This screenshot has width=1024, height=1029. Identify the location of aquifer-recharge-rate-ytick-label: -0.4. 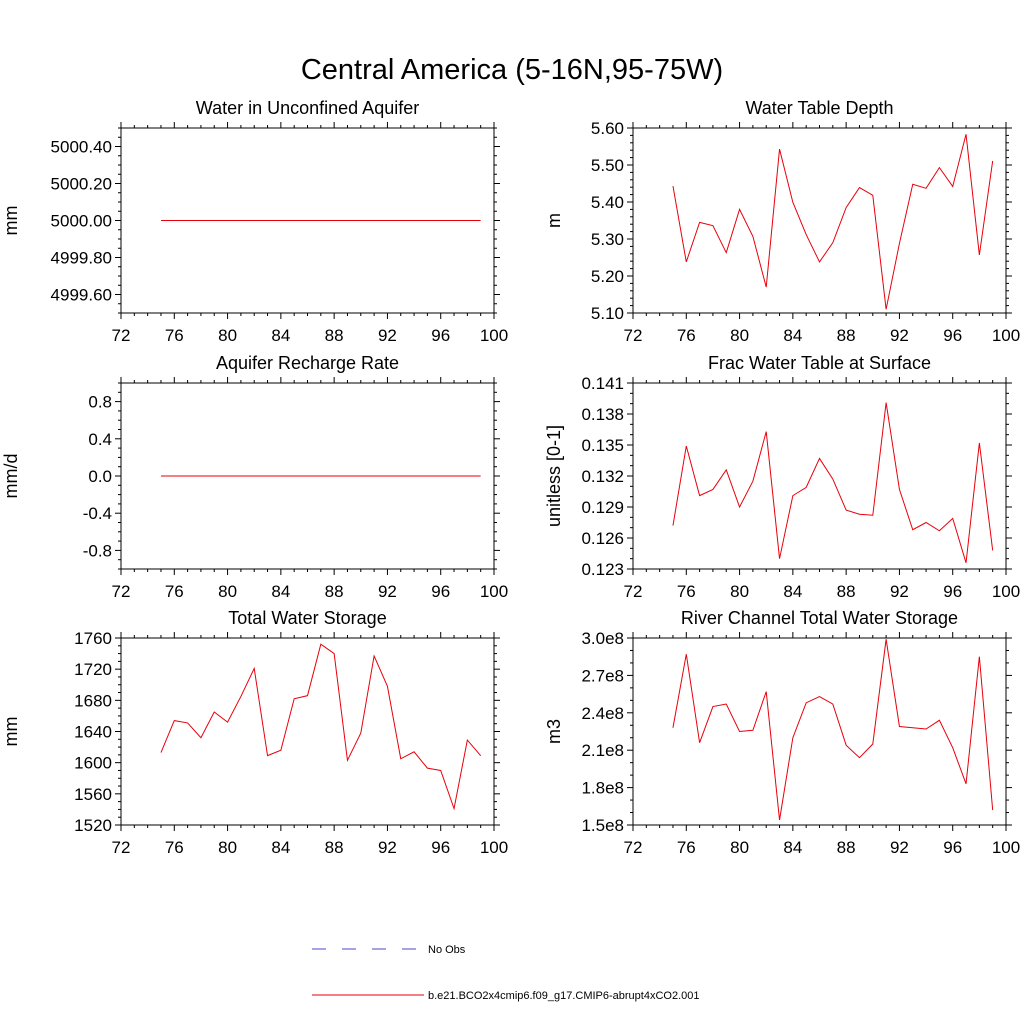
(97, 513).